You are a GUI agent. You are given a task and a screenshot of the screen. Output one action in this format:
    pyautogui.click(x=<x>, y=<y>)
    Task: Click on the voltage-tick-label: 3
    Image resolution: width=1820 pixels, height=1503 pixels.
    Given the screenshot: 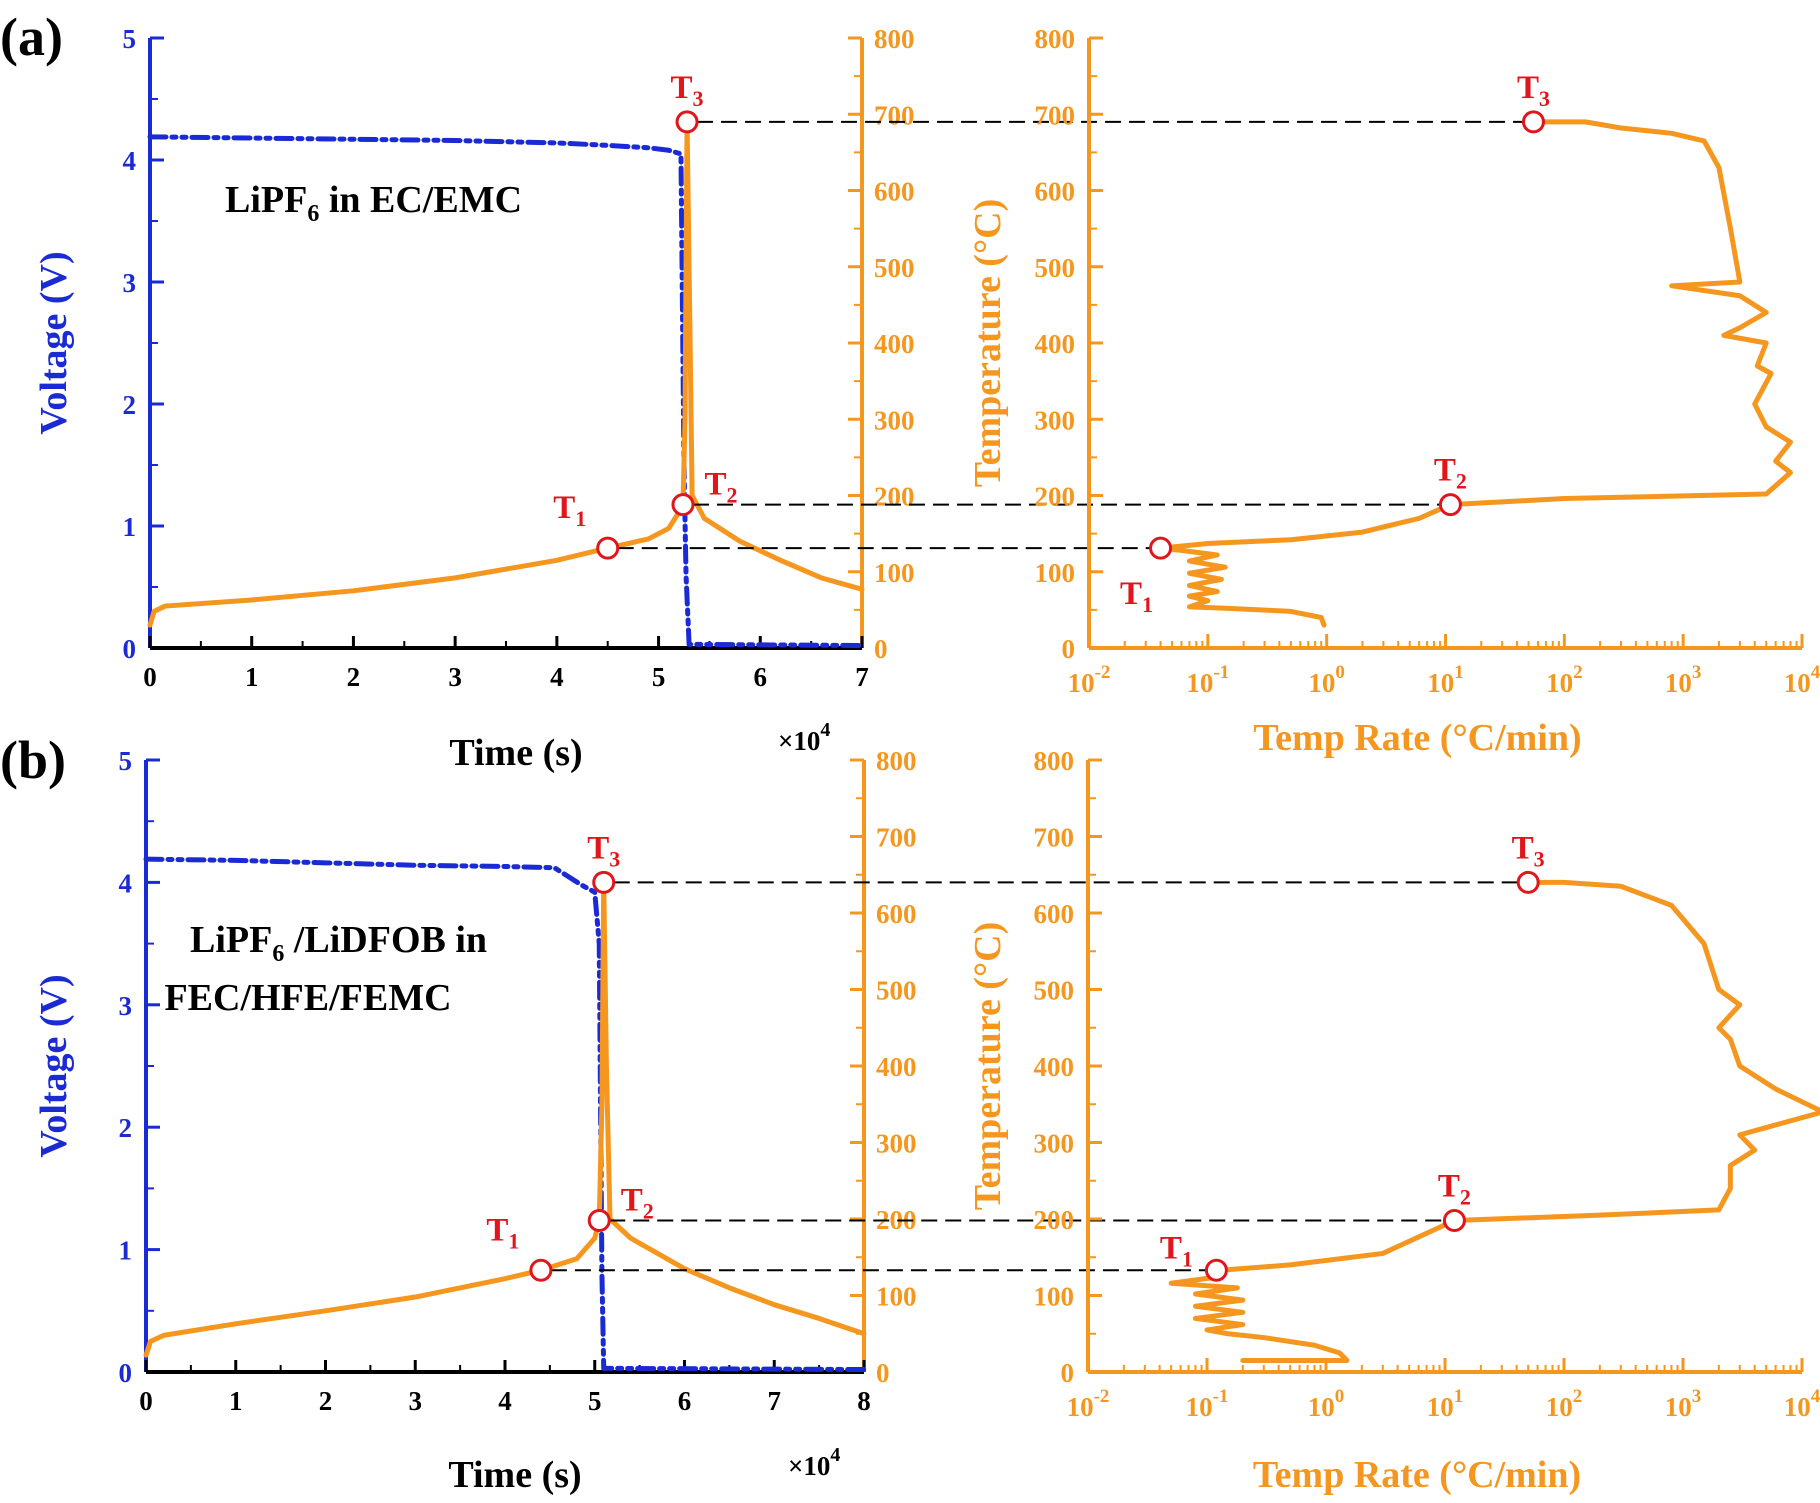 What is the action you would take?
    pyautogui.click(x=126, y=1006)
    